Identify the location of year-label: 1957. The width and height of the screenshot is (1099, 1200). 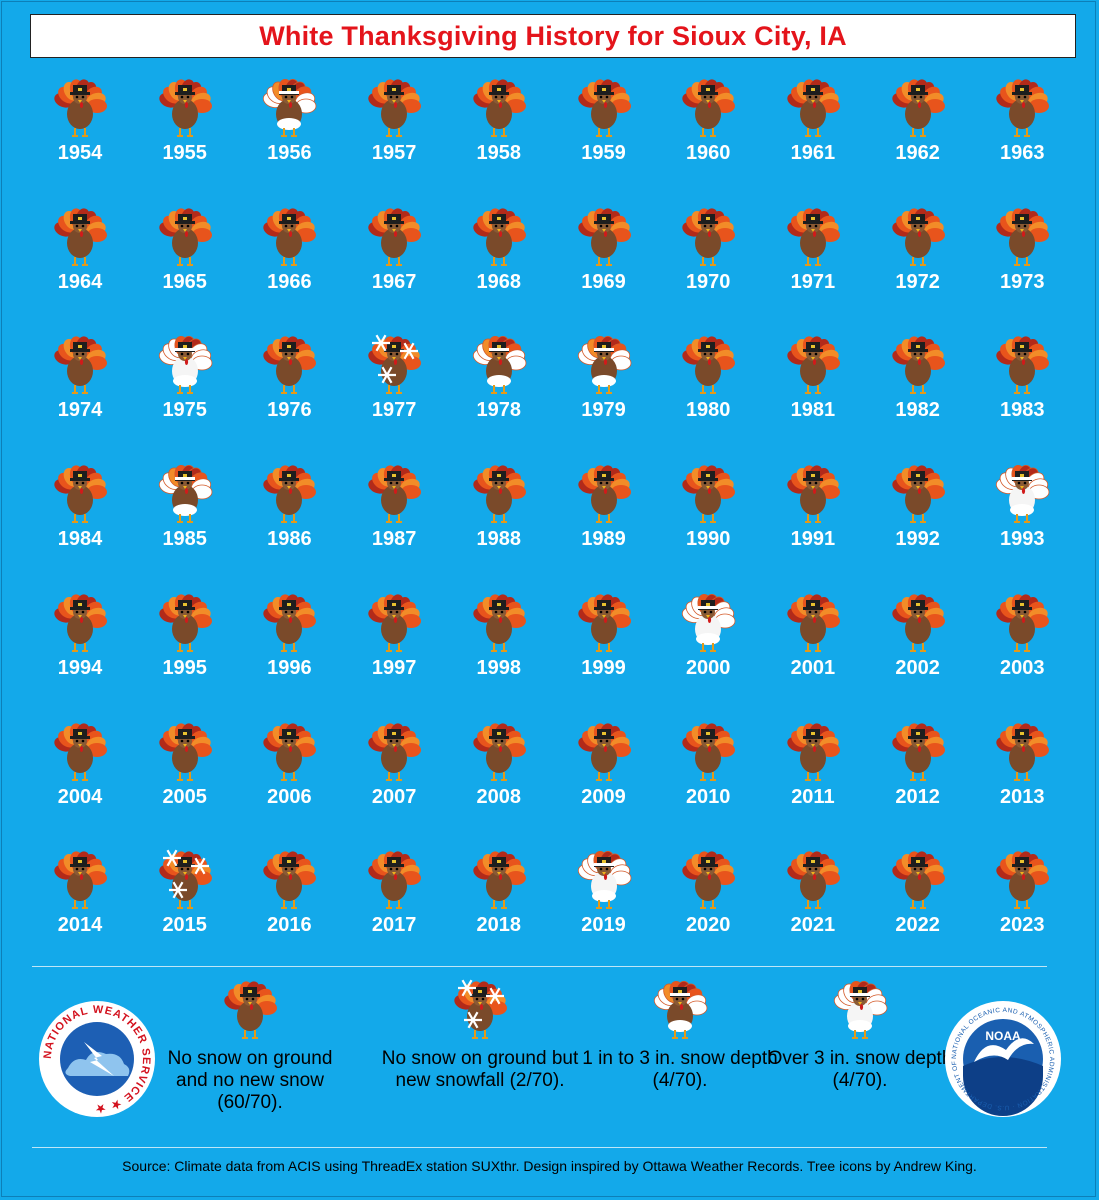
(394, 153).